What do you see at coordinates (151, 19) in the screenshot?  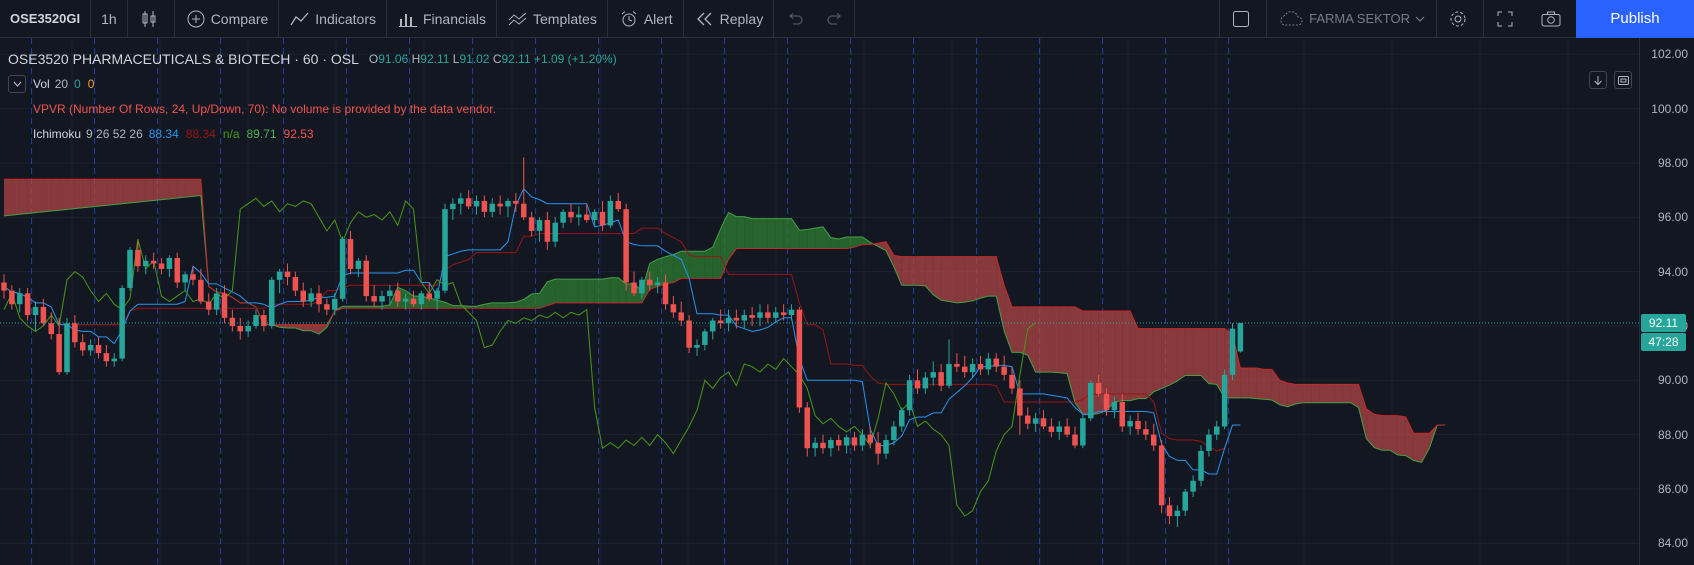 I see `chart-style-button` at bounding box center [151, 19].